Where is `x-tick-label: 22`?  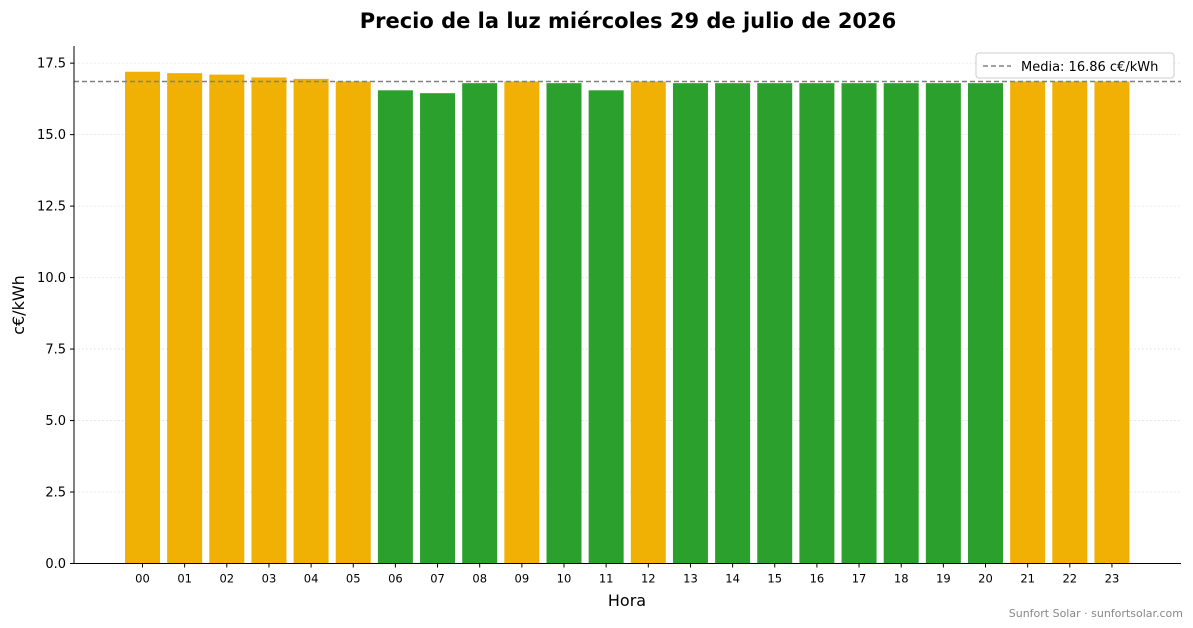
x-tick-label: 22 is located at coordinates (1069, 579).